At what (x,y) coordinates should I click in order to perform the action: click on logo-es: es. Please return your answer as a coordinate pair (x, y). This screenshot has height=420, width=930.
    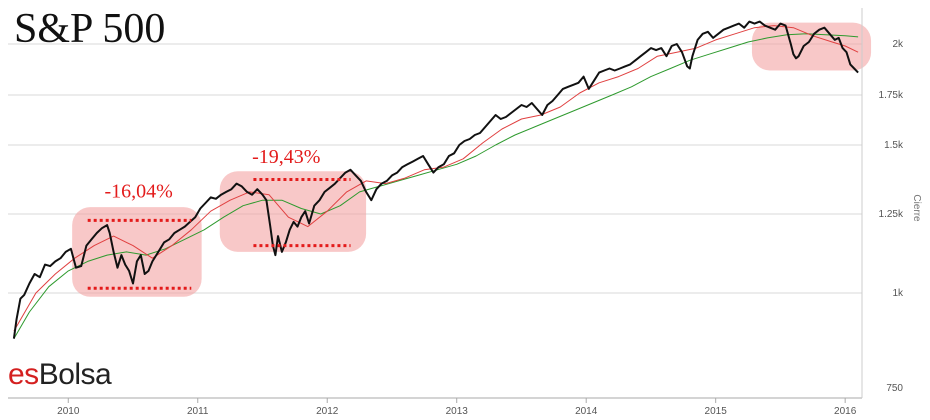
    Looking at the image, I should click on (23, 374).